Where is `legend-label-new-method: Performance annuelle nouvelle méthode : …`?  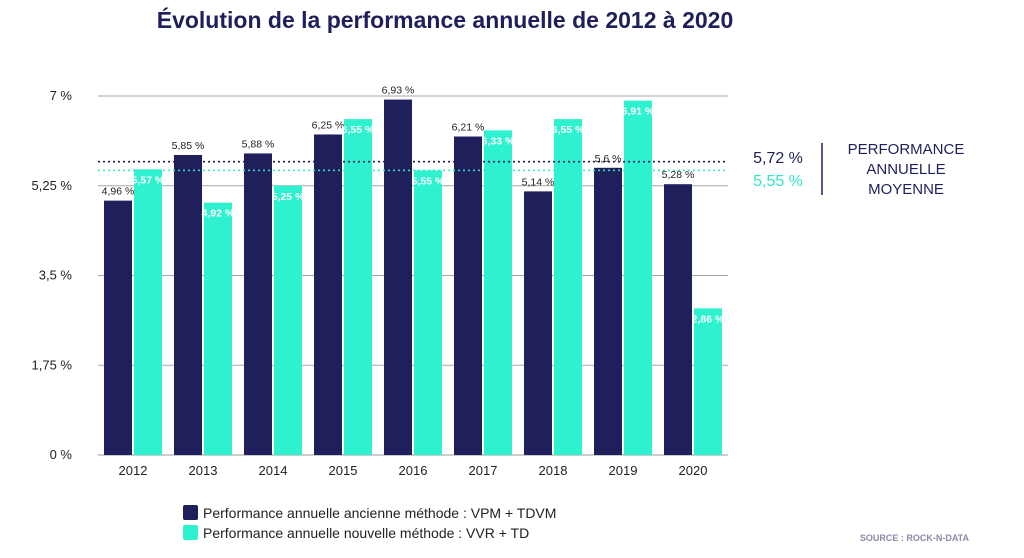
legend-label-new-method: Performance annuelle nouvelle méthode : … is located at coordinates (366, 533).